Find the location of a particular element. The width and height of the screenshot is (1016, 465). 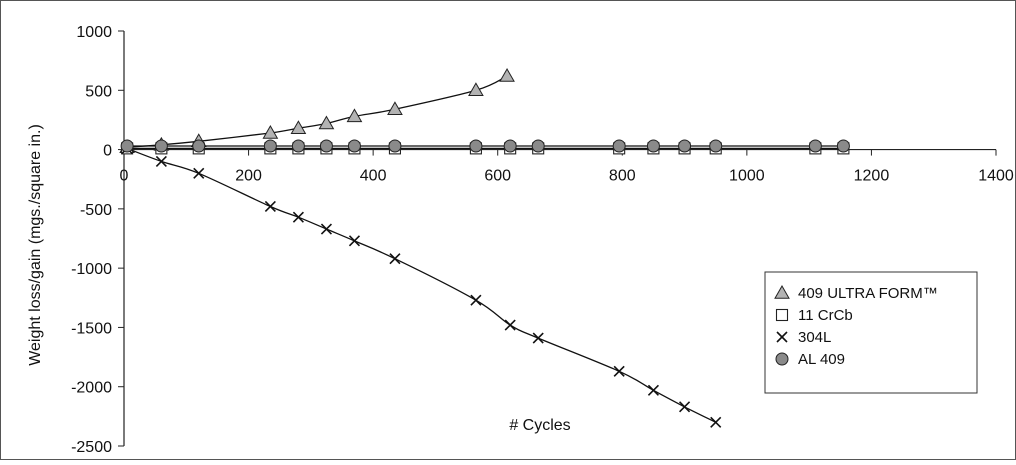

x-tick-label: 600 is located at coordinates (497, 176).